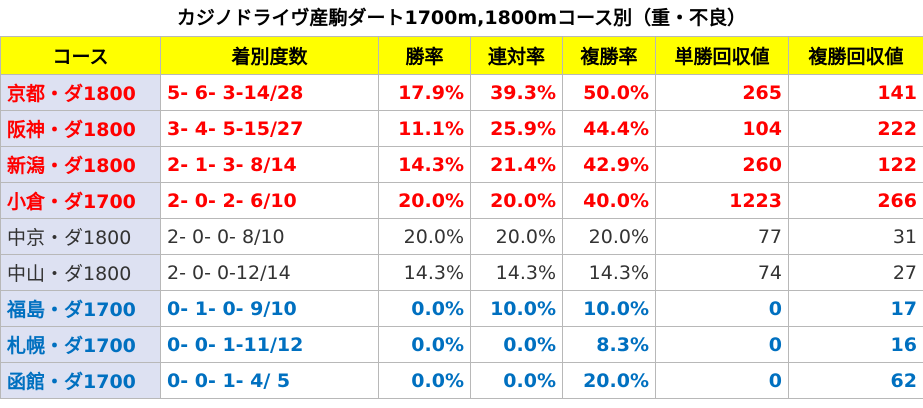 Image resolution: width=923 pixels, height=408 pixels. Describe the element at coordinates (722, 272) in the screenshot. I see `table-cell: 74` at that location.